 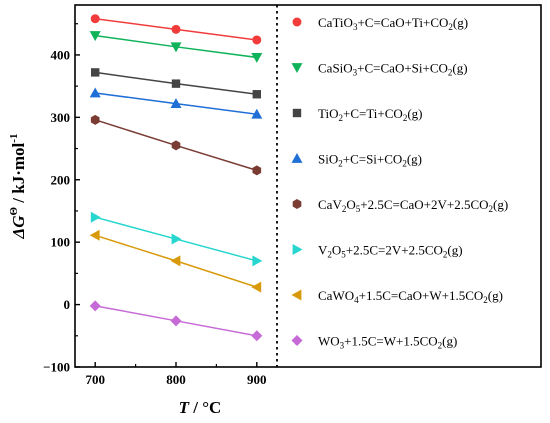 What do you see at coordinates (373, 113) in the screenshot?
I see `legend-label-part: +C=Ti+CO` at bounding box center [373, 113].